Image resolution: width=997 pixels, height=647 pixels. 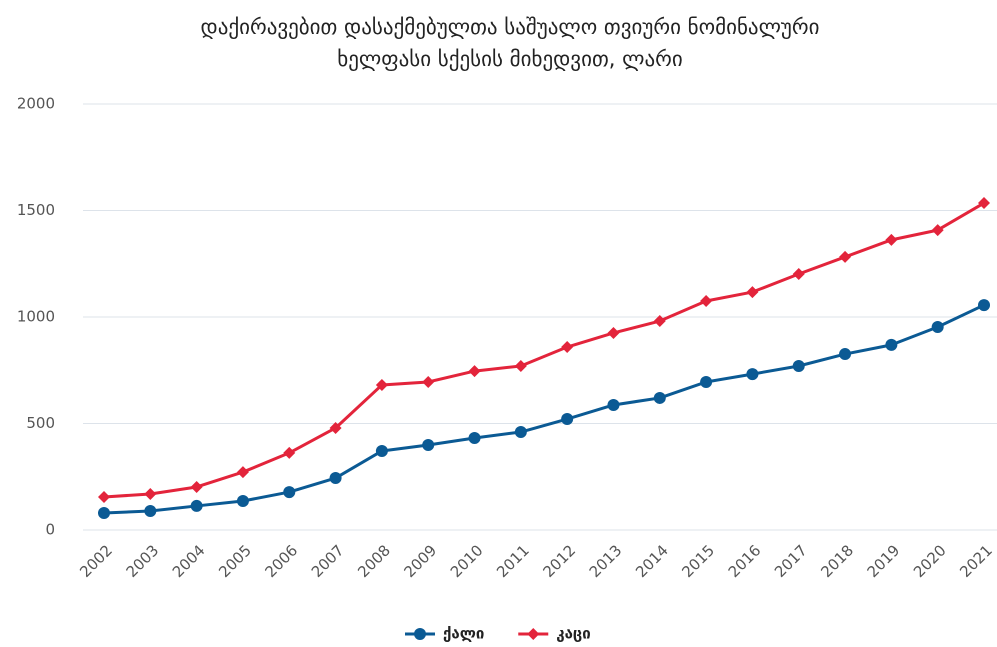 I want to click on legend-label: ქალი, so click(x=463, y=634).